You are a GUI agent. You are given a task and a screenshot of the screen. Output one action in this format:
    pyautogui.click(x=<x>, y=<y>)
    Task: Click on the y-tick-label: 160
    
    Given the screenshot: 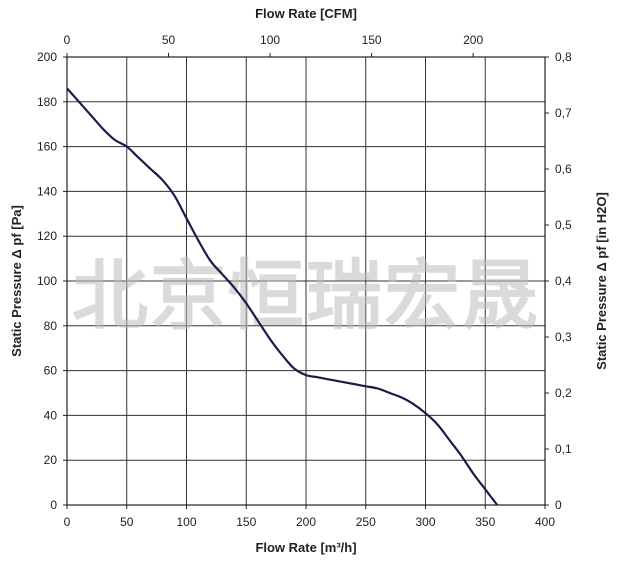 What is the action you would take?
    pyautogui.click(x=47, y=147)
    